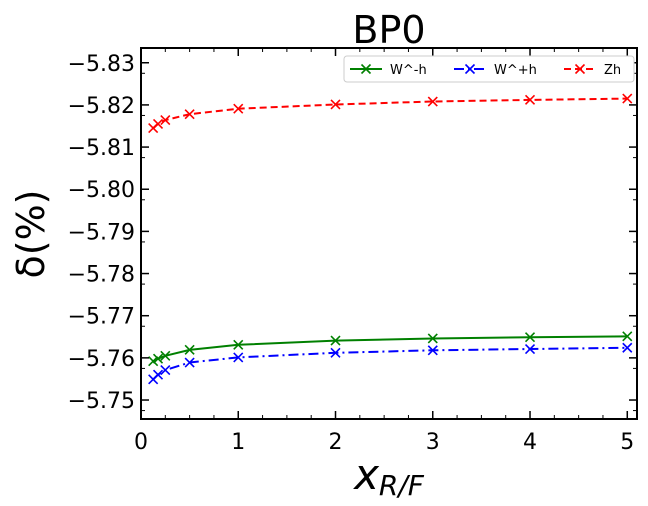 The height and width of the screenshot is (506, 648). What do you see at coordinates (101, 232) in the screenshot?
I see `y-tick-label: −5.79` at bounding box center [101, 232].